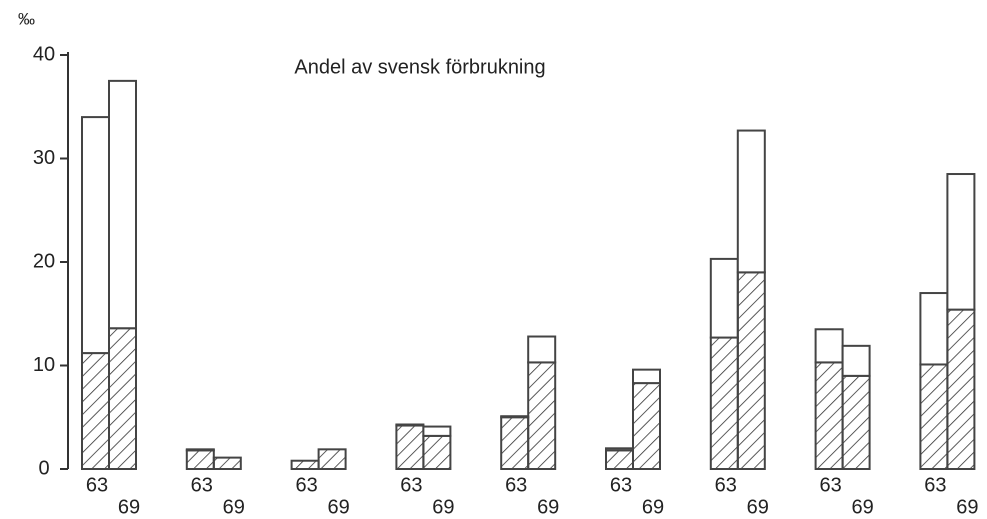 This screenshot has width=987, height=519. What do you see at coordinates (43, 468) in the screenshot?
I see `y-tick-label: 0` at bounding box center [43, 468].